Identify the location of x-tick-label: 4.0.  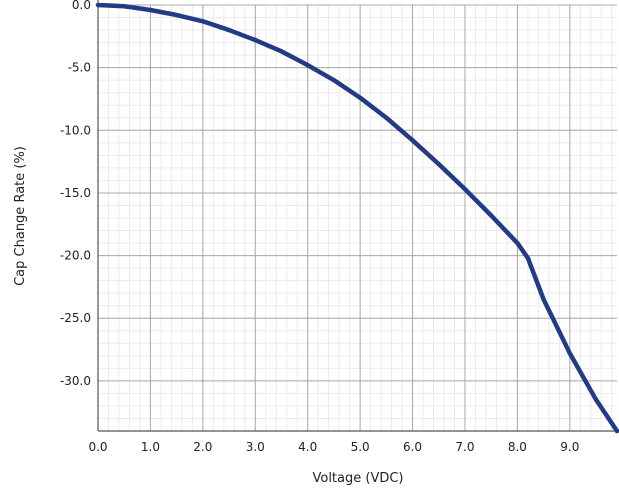
(307, 447).